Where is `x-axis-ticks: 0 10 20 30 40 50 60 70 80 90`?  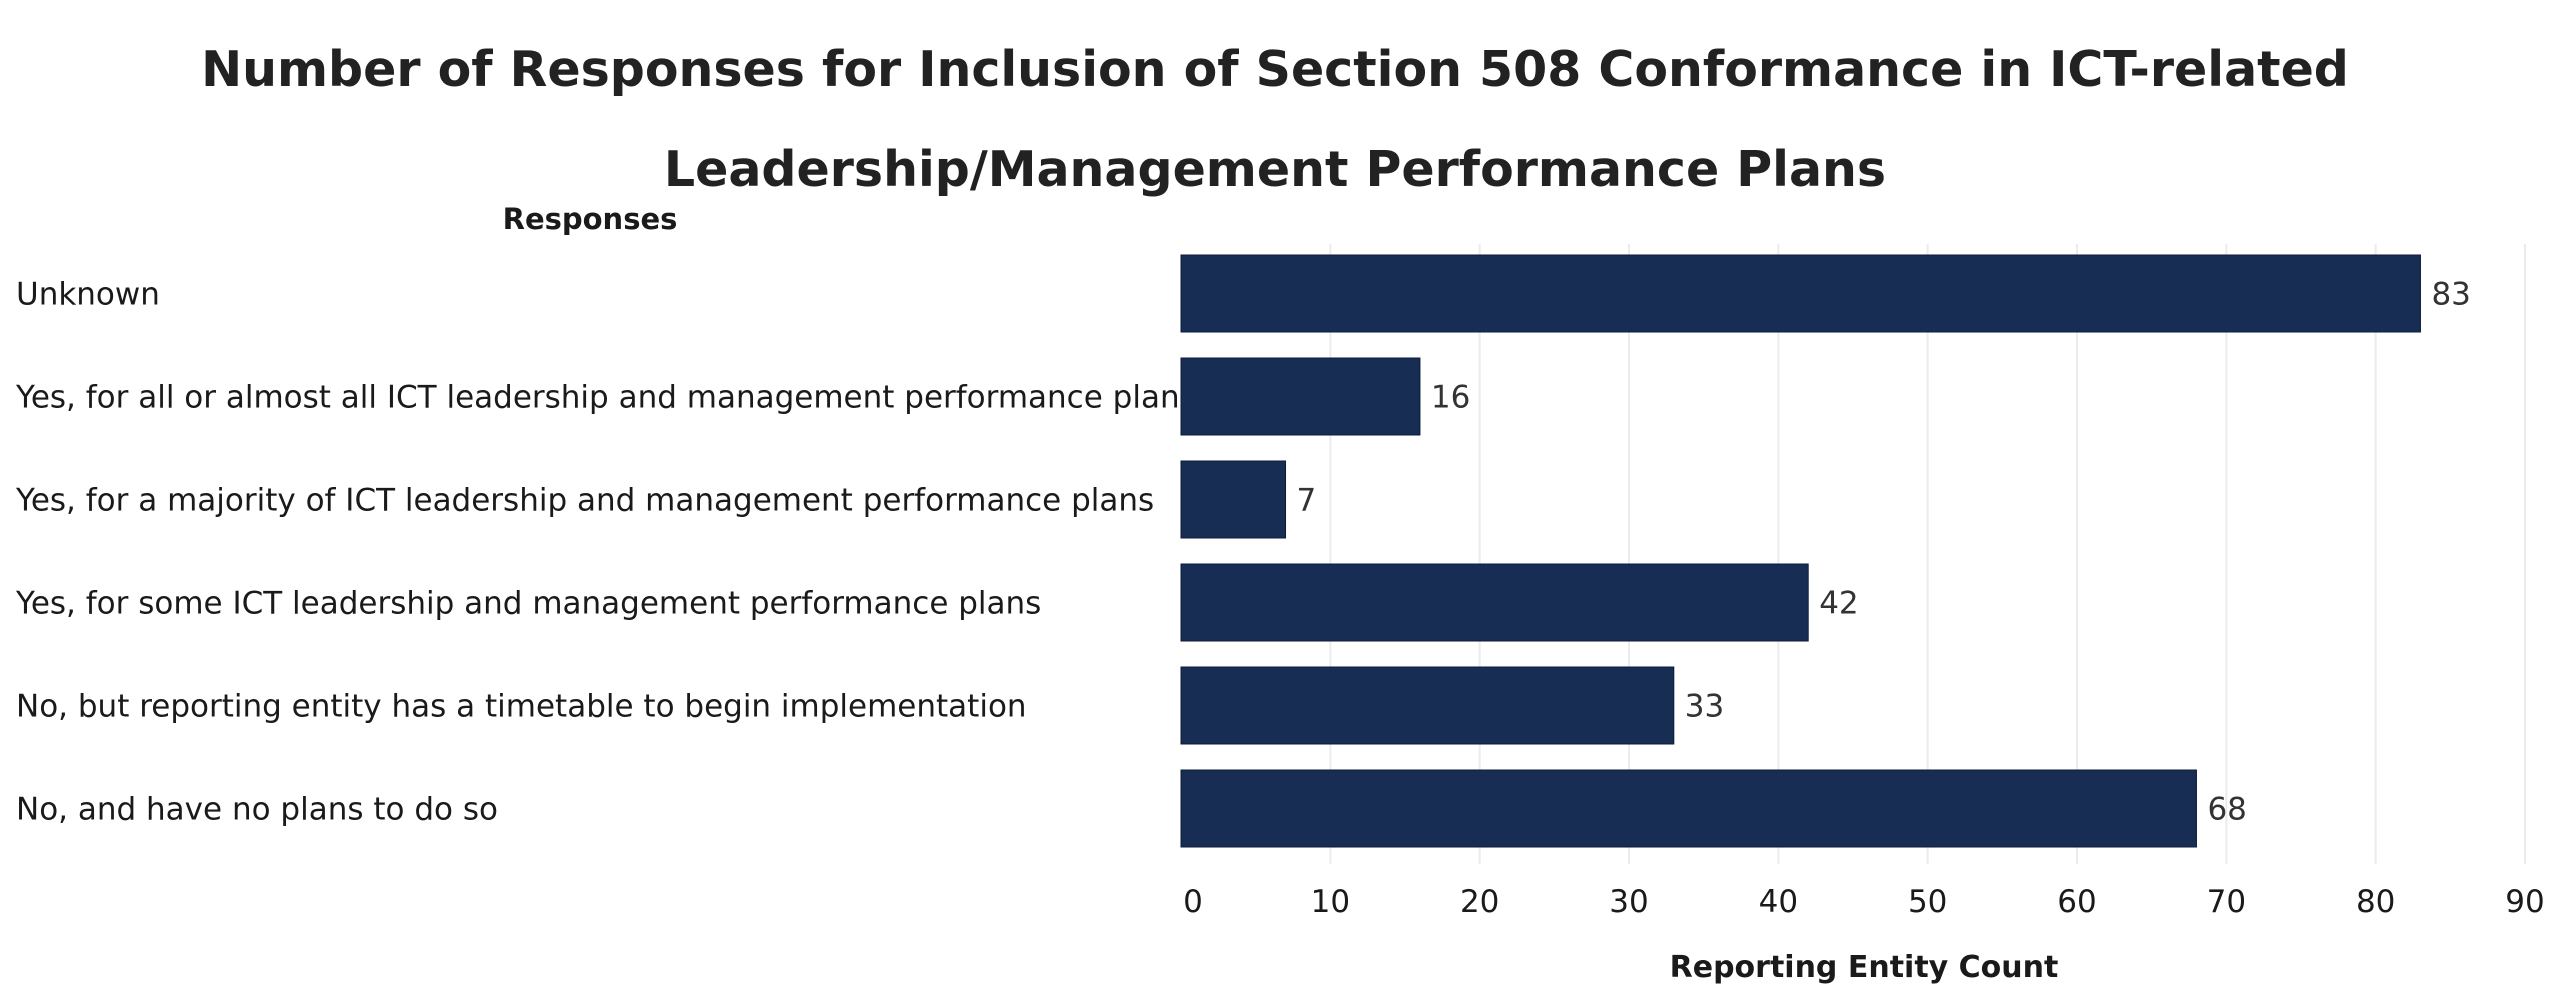
x-axis-ticks: 0 10 20 30 40 50 60 70 80 90 is located at coordinates (1864, 902).